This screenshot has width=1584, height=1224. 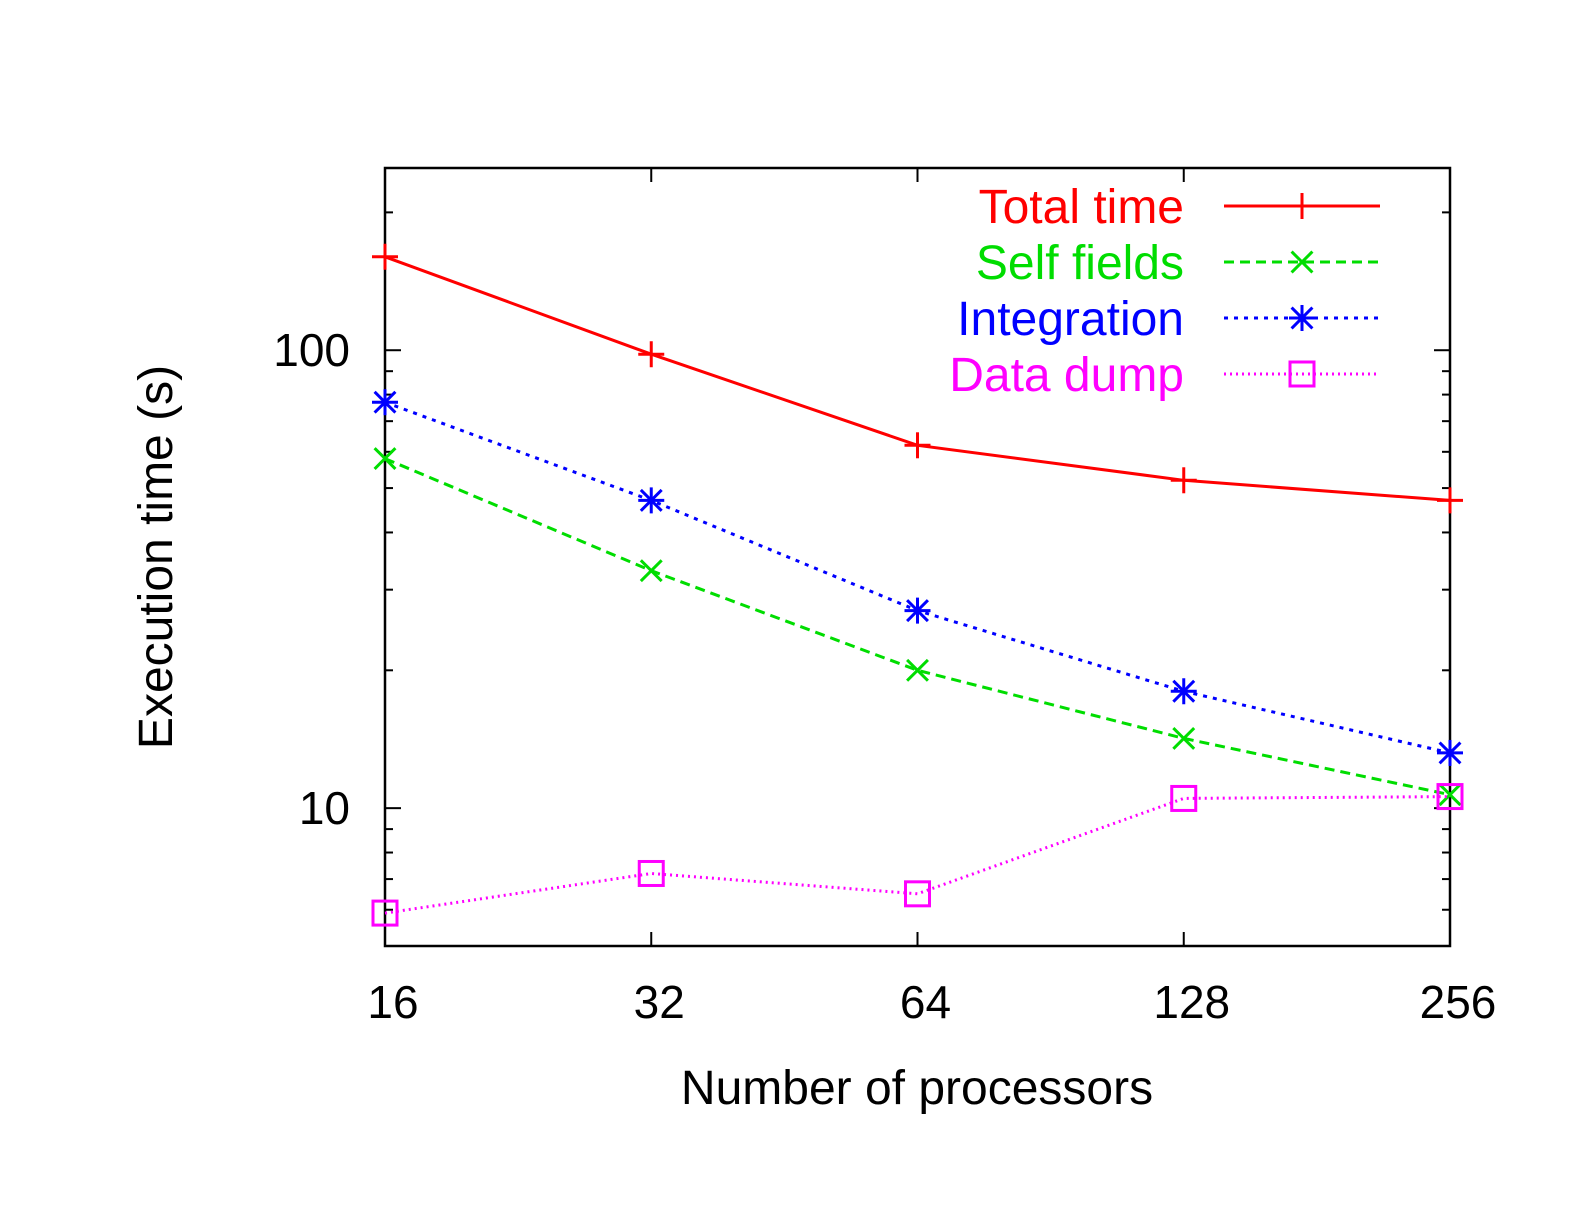 What do you see at coordinates (1066, 375) in the screenshot?
I see `legend-label-data-dump: Data dump` at bounding box center [1066, 375].